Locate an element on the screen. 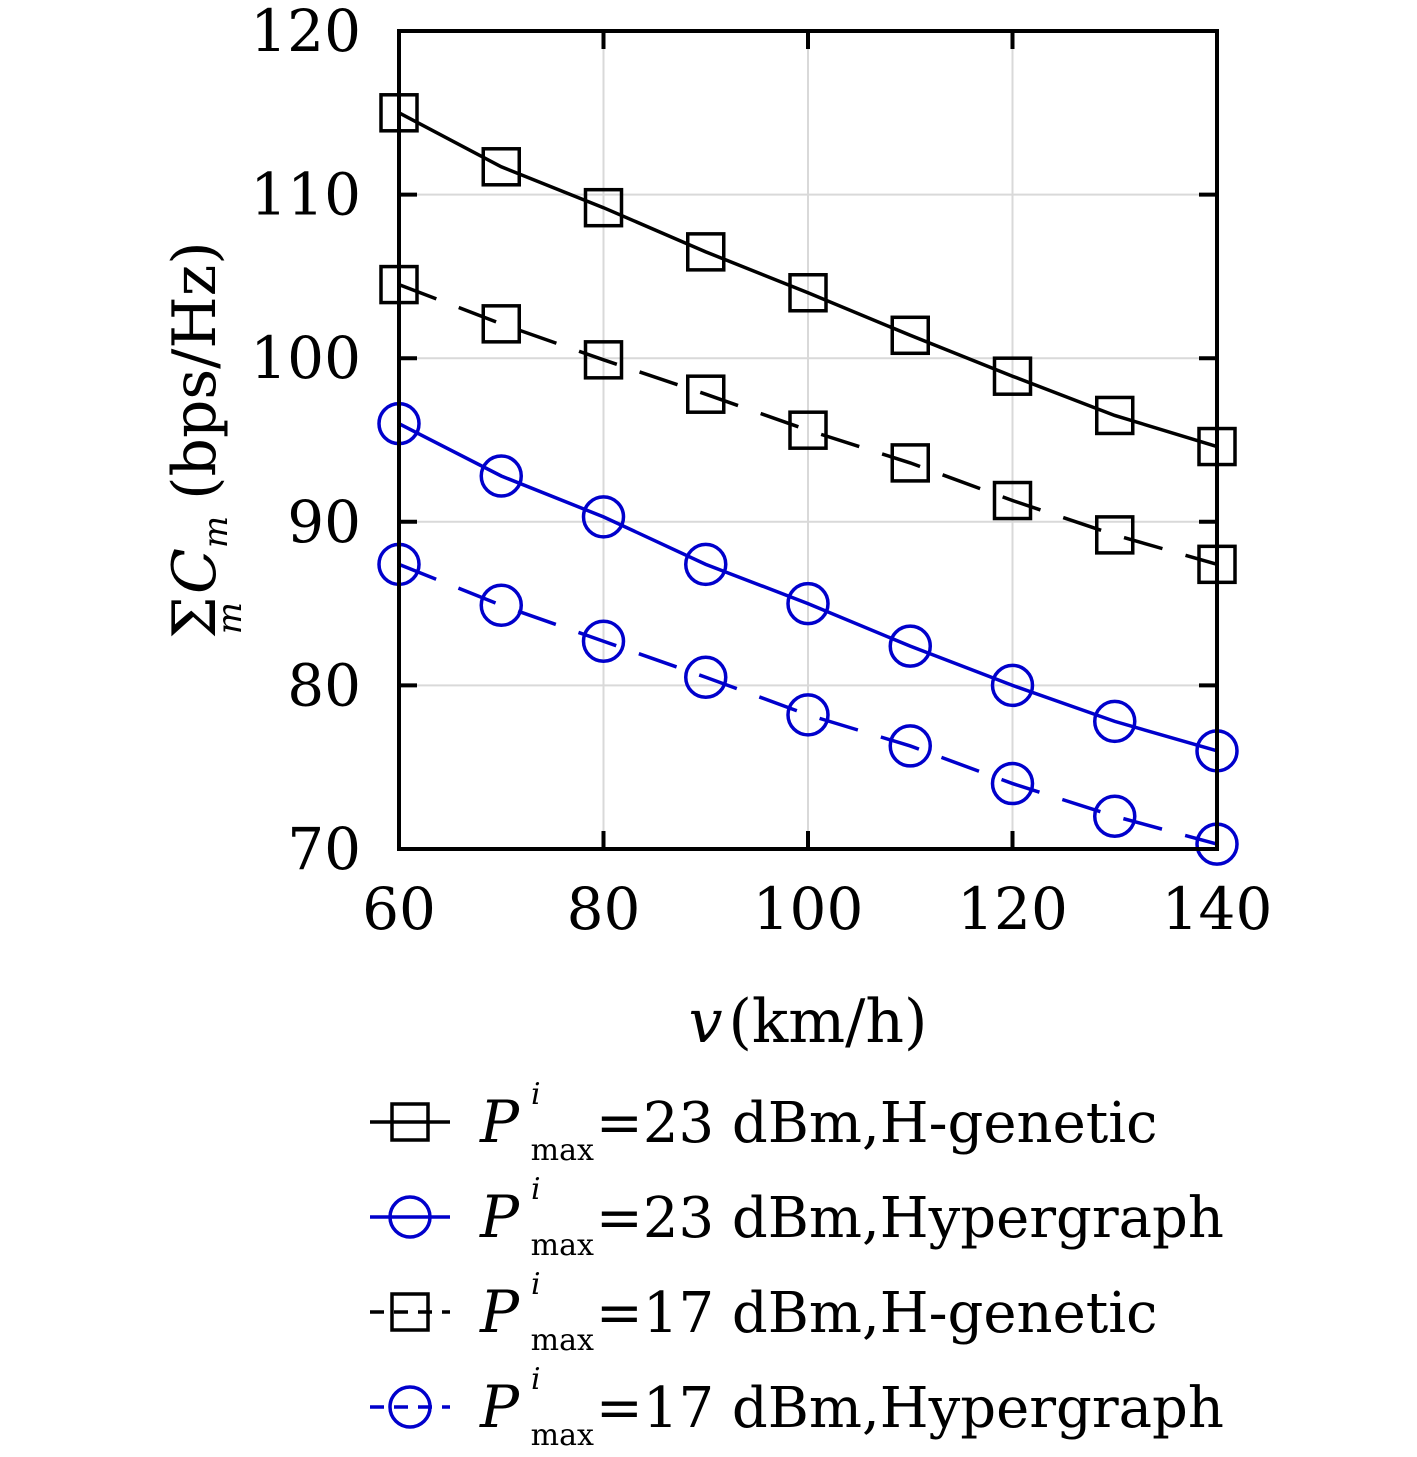 This screenshot has width=1417, height=1457. y-tick-label: 70 is located at coordinates (324, 849).